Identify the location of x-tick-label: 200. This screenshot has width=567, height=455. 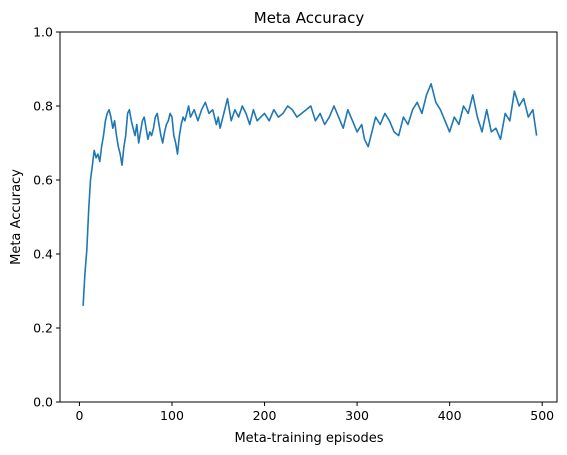
(265, 415).